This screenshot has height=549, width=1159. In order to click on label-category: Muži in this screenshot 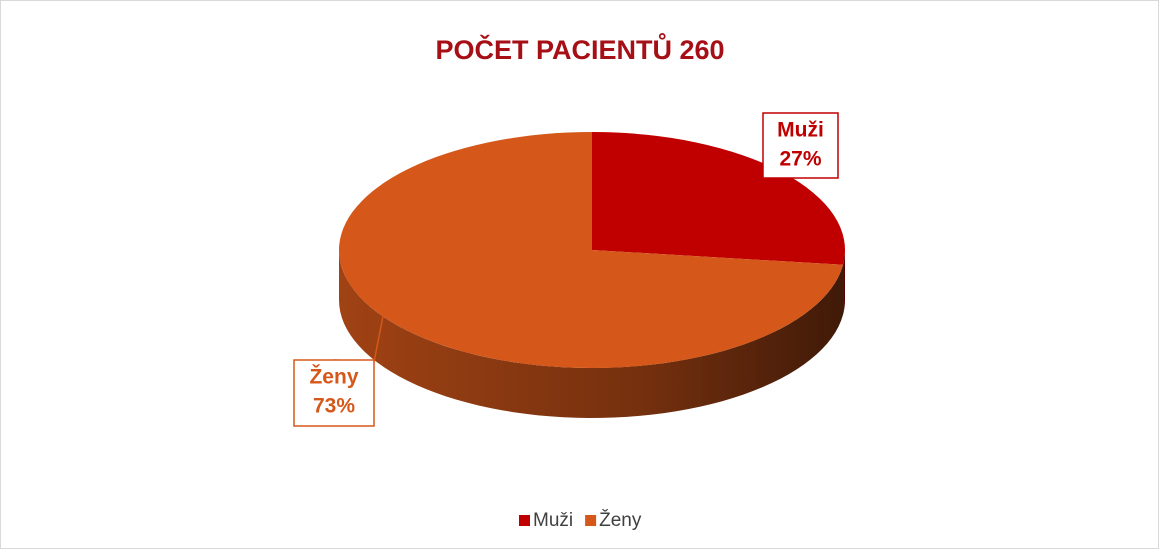, I will do `click(800, 130)`.